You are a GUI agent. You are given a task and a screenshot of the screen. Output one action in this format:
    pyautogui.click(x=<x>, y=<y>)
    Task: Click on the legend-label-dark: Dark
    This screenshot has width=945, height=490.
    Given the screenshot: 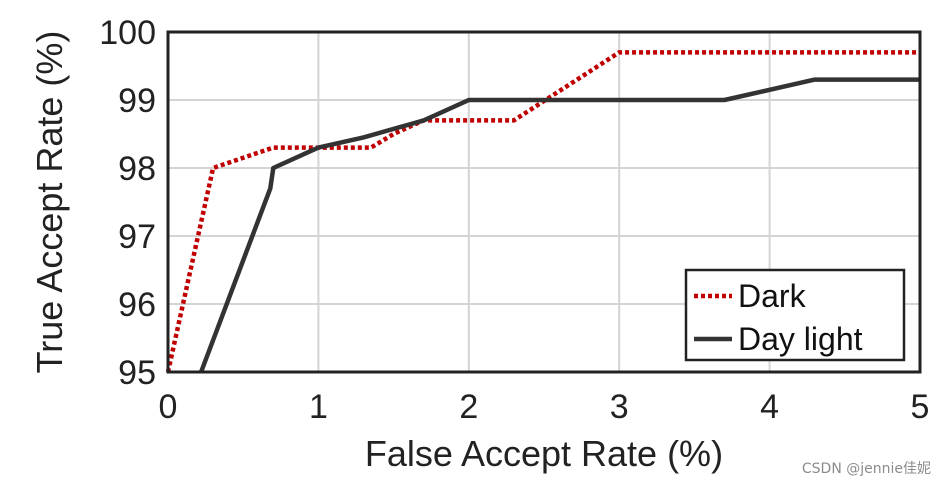 What is the action you would take?
    pyautogui.click(x=772, y=296)
    